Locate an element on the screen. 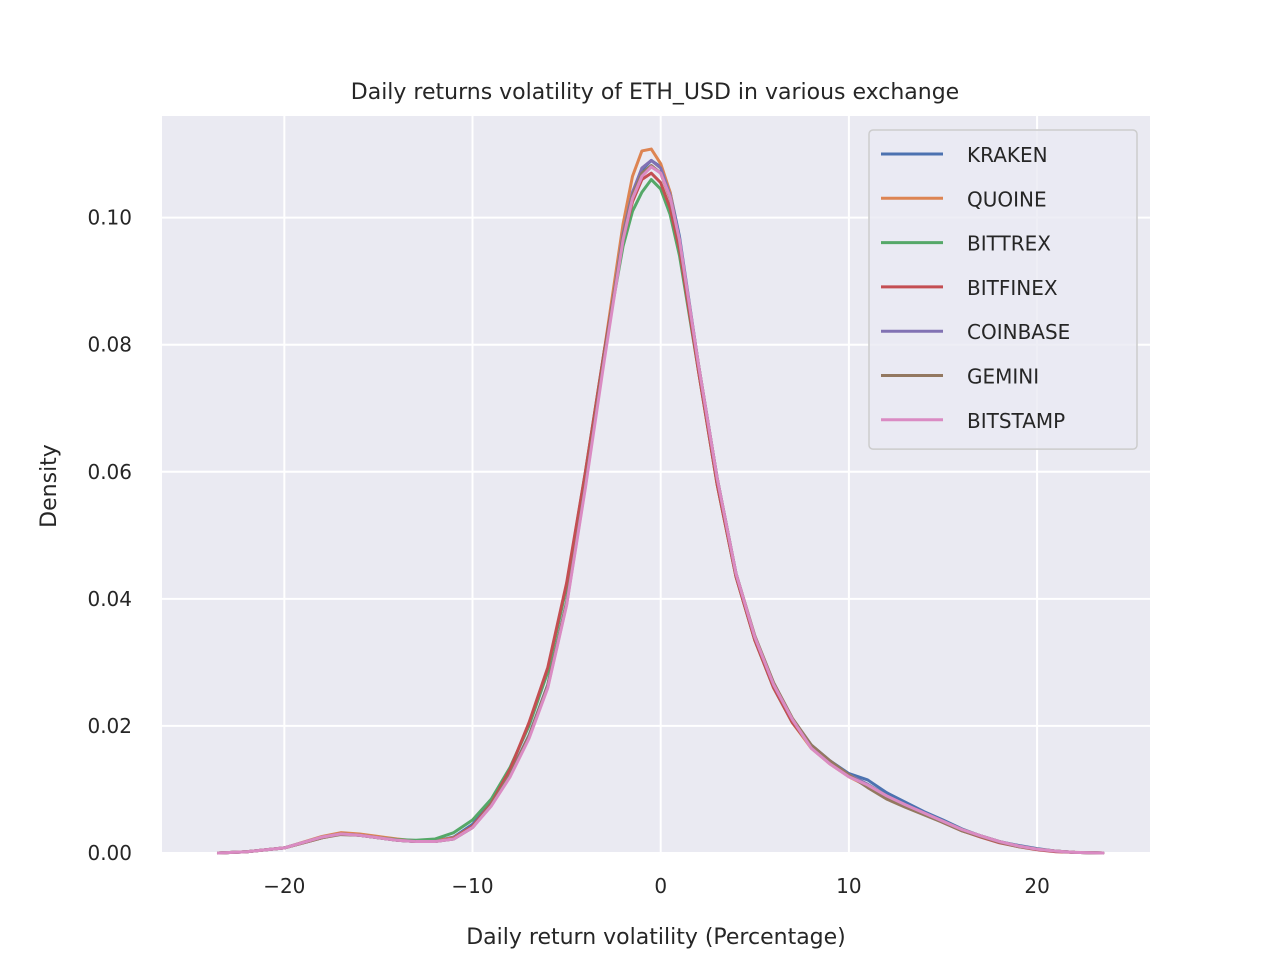  x-axis-label: Daily return volatility (Percentage) is located at coordinates (656, 937).